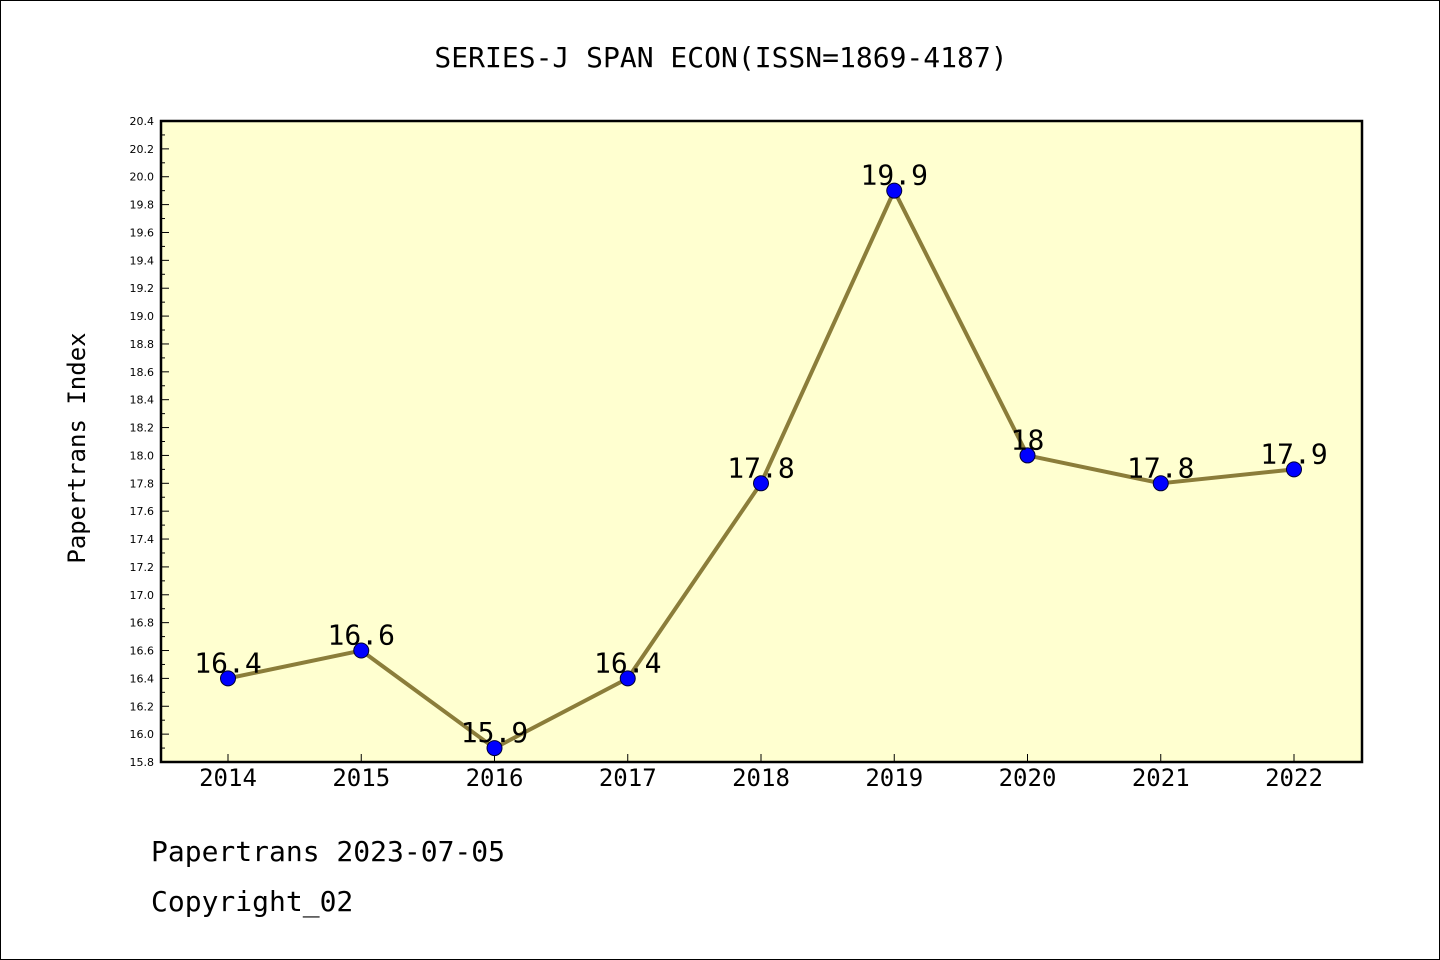 This screenshot has height=960, width=1440. Describe the element at coordinates (142, 762) in the screenshot. I see `y-tick-label: 15.8` at that location.